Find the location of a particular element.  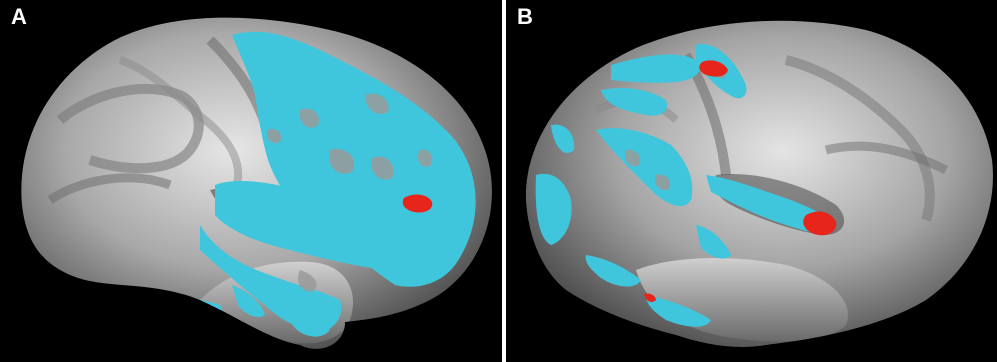

panel-label-a: A is located at coordinates (19, 16).